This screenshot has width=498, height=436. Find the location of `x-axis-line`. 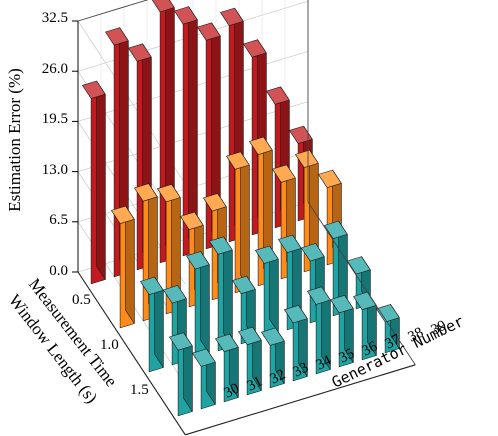

x-axis-line is located at coordinates (300, 400).